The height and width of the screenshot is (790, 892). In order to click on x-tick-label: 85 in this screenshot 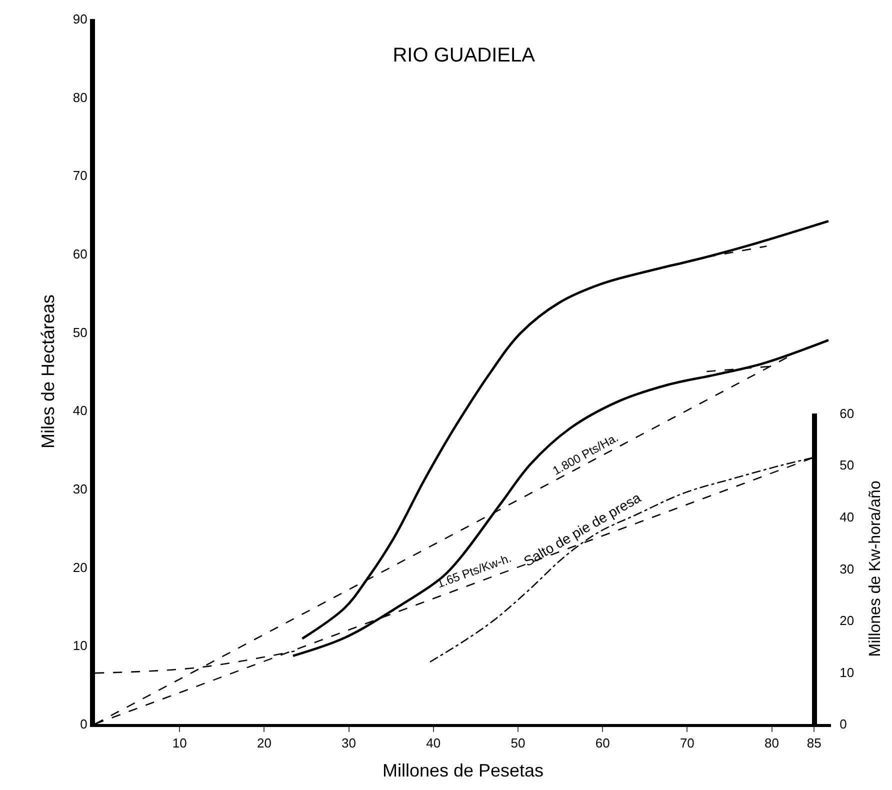, I will do `click(814, 743)`.